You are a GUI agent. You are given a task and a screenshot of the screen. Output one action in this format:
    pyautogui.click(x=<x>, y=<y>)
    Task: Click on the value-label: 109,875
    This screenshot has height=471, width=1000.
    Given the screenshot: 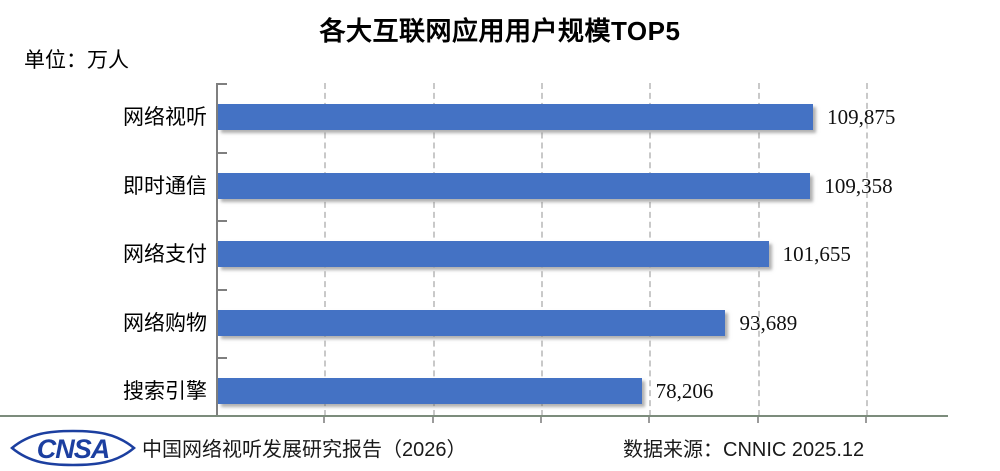 What is the action you would take?
    pyautogui.click(x=861, y=117)
    